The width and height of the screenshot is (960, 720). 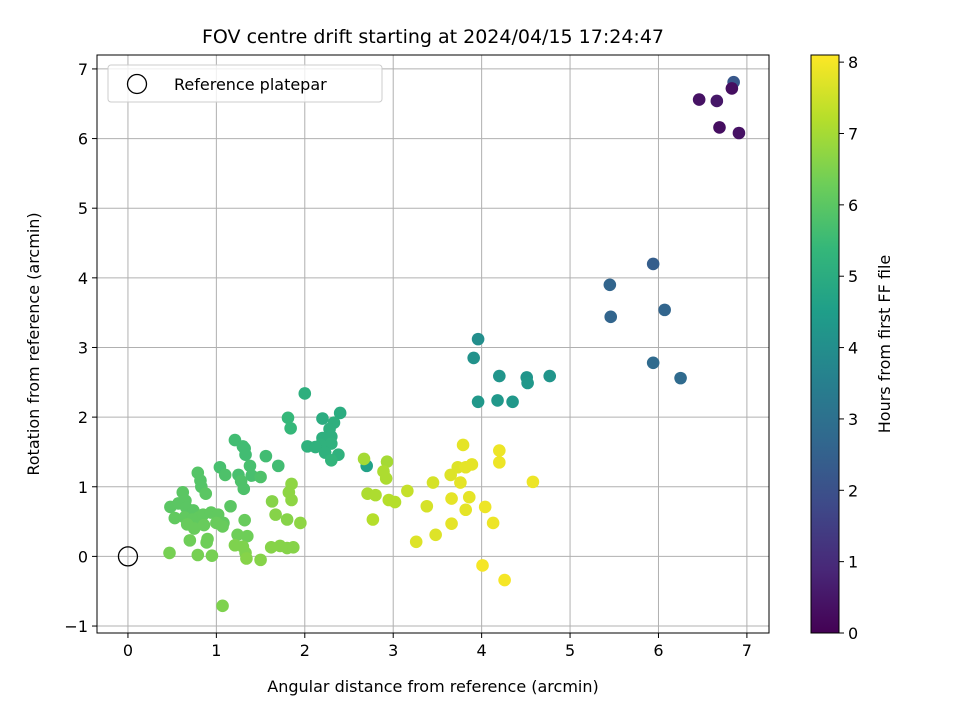 What do you see at coordinates (83, 417) in the screenshot?
I see `y-tick-label: 2` at bounding box center [83, 417].